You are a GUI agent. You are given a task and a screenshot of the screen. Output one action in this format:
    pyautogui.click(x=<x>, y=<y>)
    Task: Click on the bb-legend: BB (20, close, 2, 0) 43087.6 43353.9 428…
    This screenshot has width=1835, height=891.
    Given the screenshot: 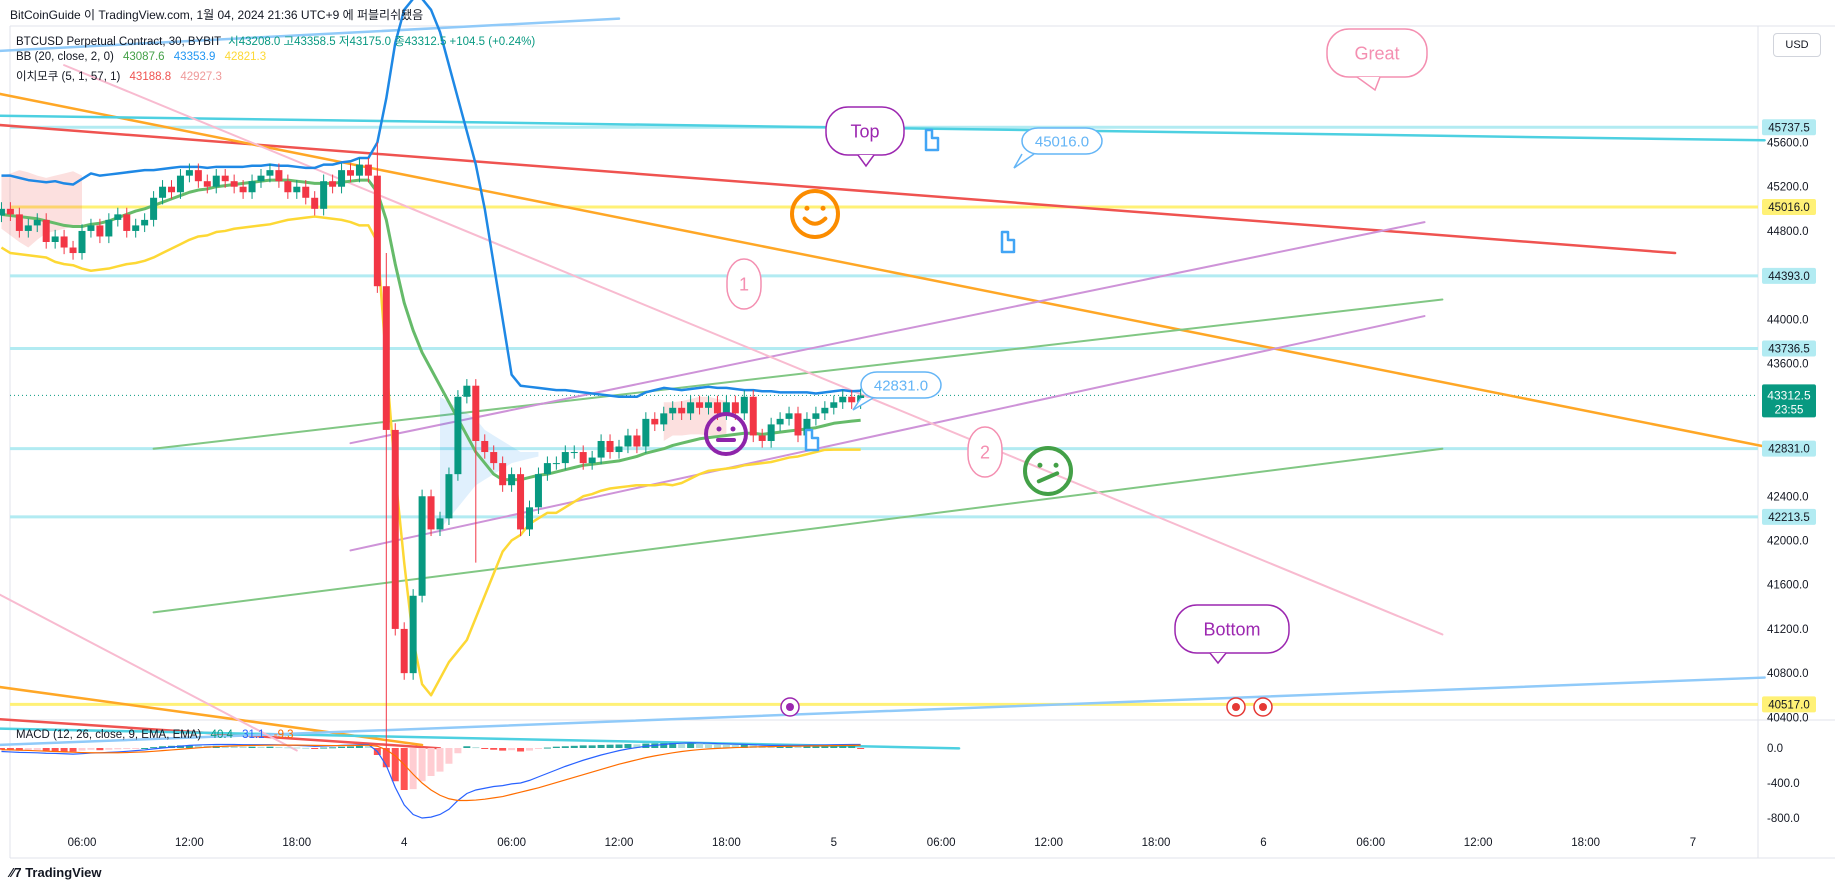 What is the action you would take?
    pyautogui.click(x=144, y=57)
    